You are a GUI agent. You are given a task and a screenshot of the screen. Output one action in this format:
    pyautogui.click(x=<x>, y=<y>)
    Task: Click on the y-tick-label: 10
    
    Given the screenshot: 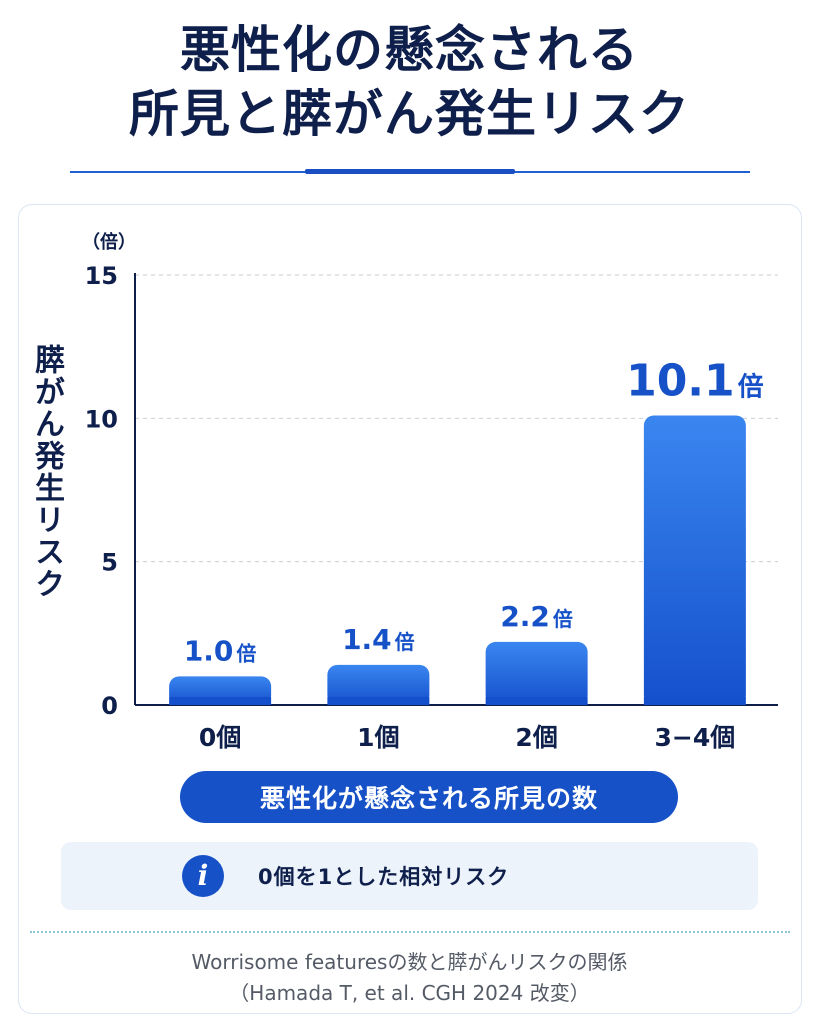 What is the action you would take?
    pyautogui.click(x=101, y=419)
    